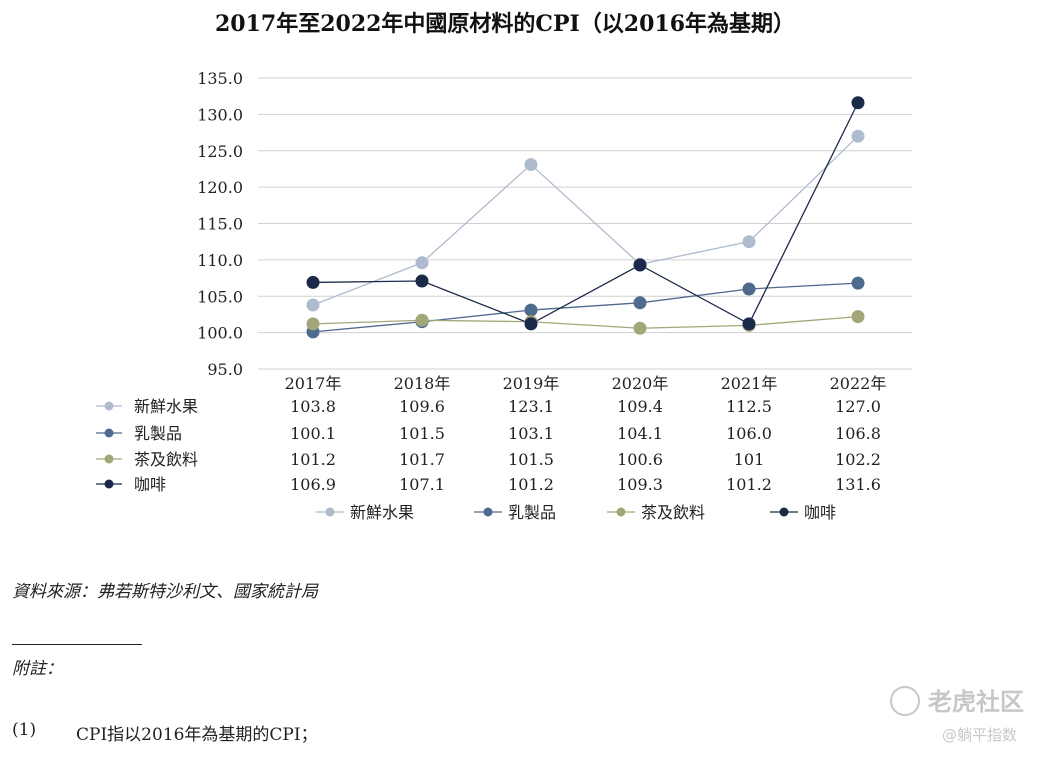 This screenshot has width=1058, height=761. I want to click on x-tick-label: 2019年, so click(531, 383).